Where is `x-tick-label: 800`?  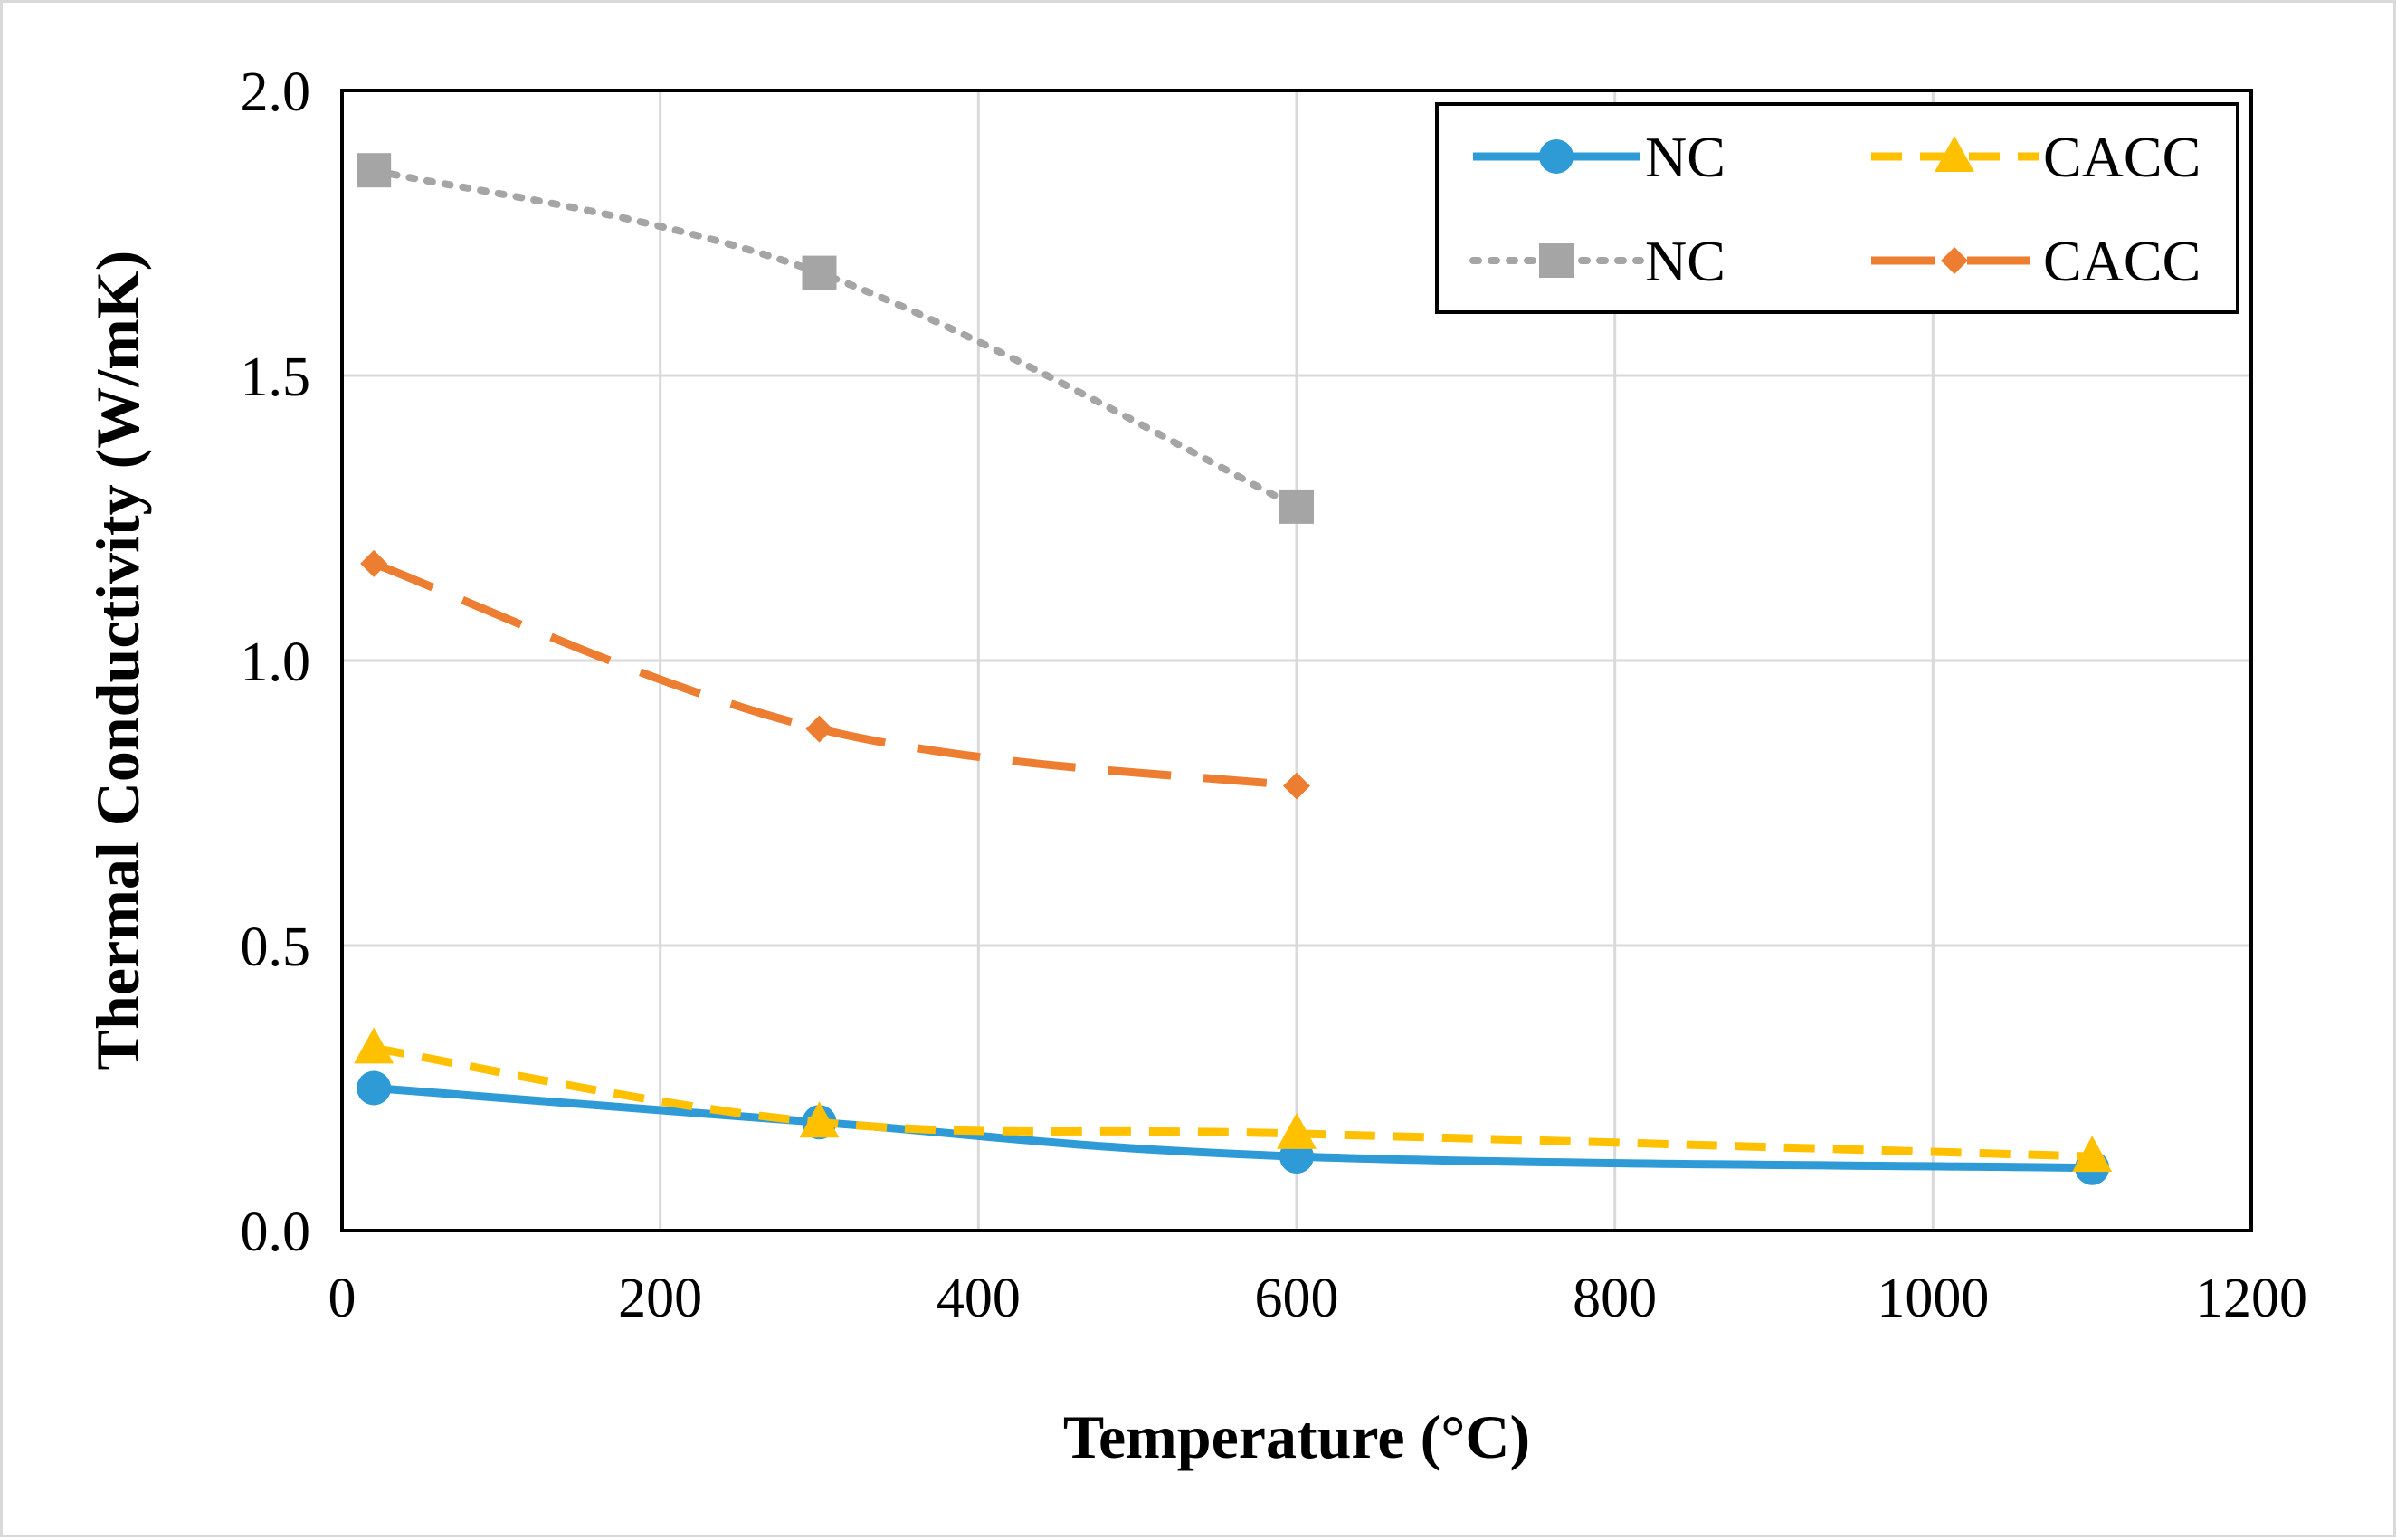 x-tick-label: 800 is located at coordinates (1615, 1299).